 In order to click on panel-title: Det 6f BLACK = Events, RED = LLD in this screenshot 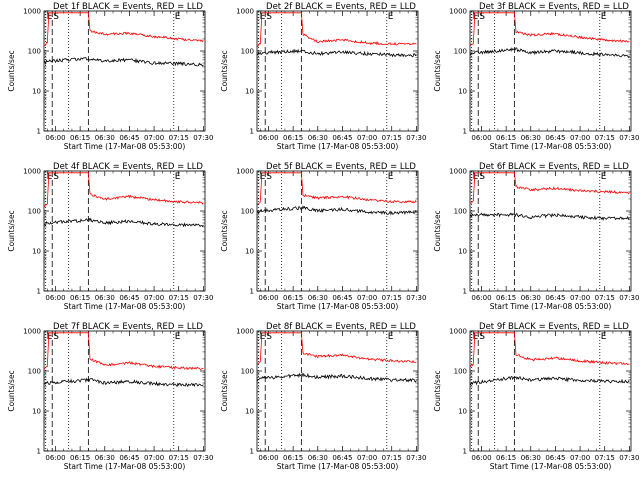, I will do `click(554, 167)`.